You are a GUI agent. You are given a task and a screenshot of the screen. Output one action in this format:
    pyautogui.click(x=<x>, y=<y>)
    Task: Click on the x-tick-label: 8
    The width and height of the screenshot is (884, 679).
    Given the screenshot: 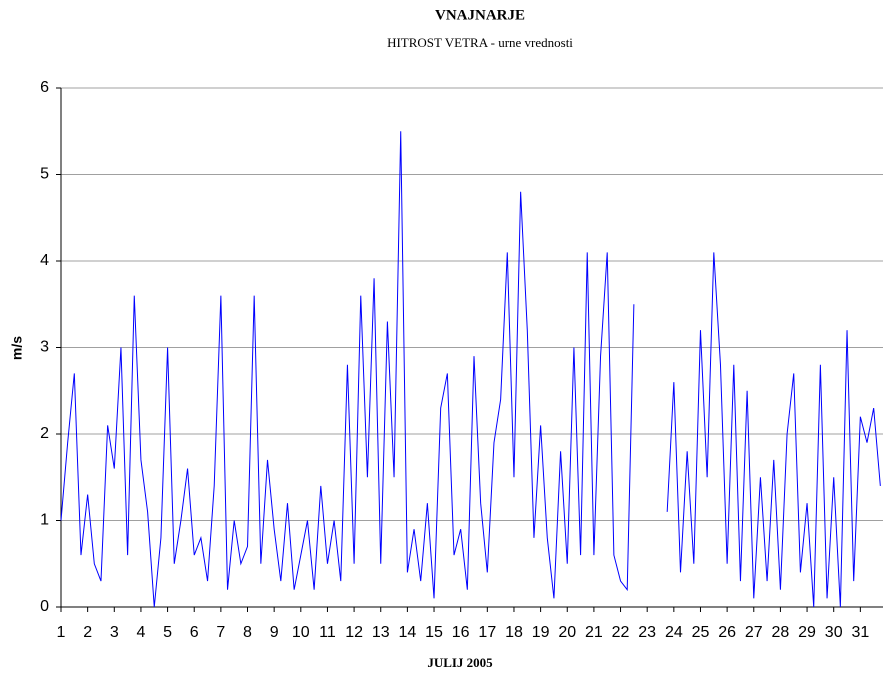 What is the action you would take?
    pyautogui.click(x=247, y=632)
    